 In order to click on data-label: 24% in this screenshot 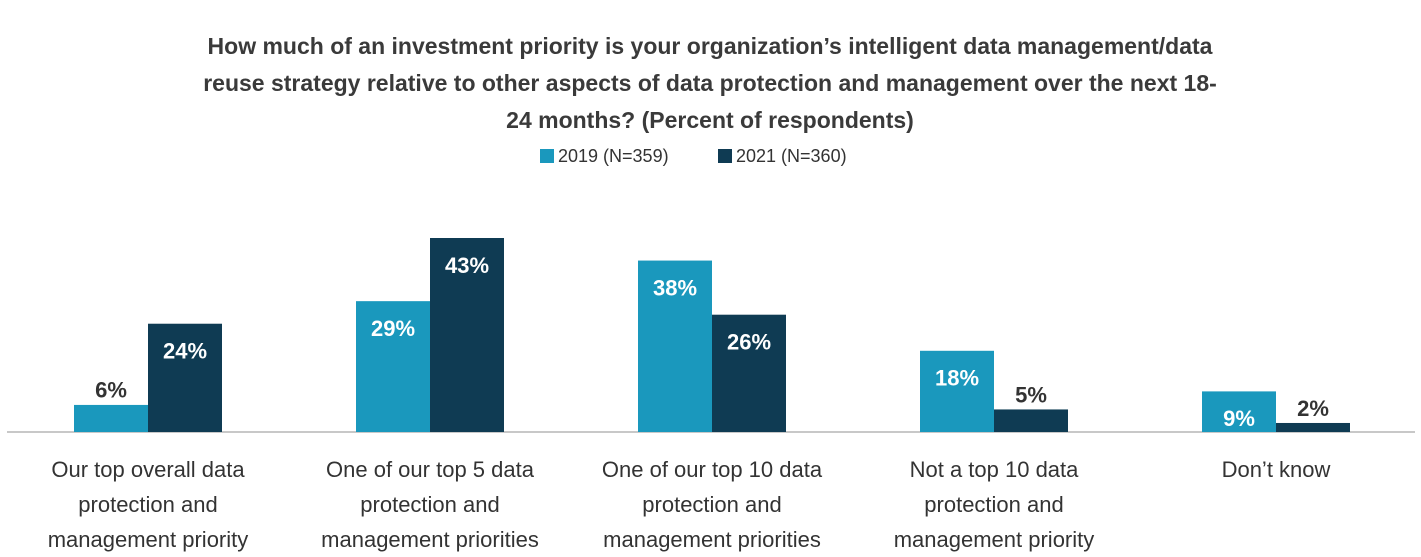, I will do `click(185, 351)`.